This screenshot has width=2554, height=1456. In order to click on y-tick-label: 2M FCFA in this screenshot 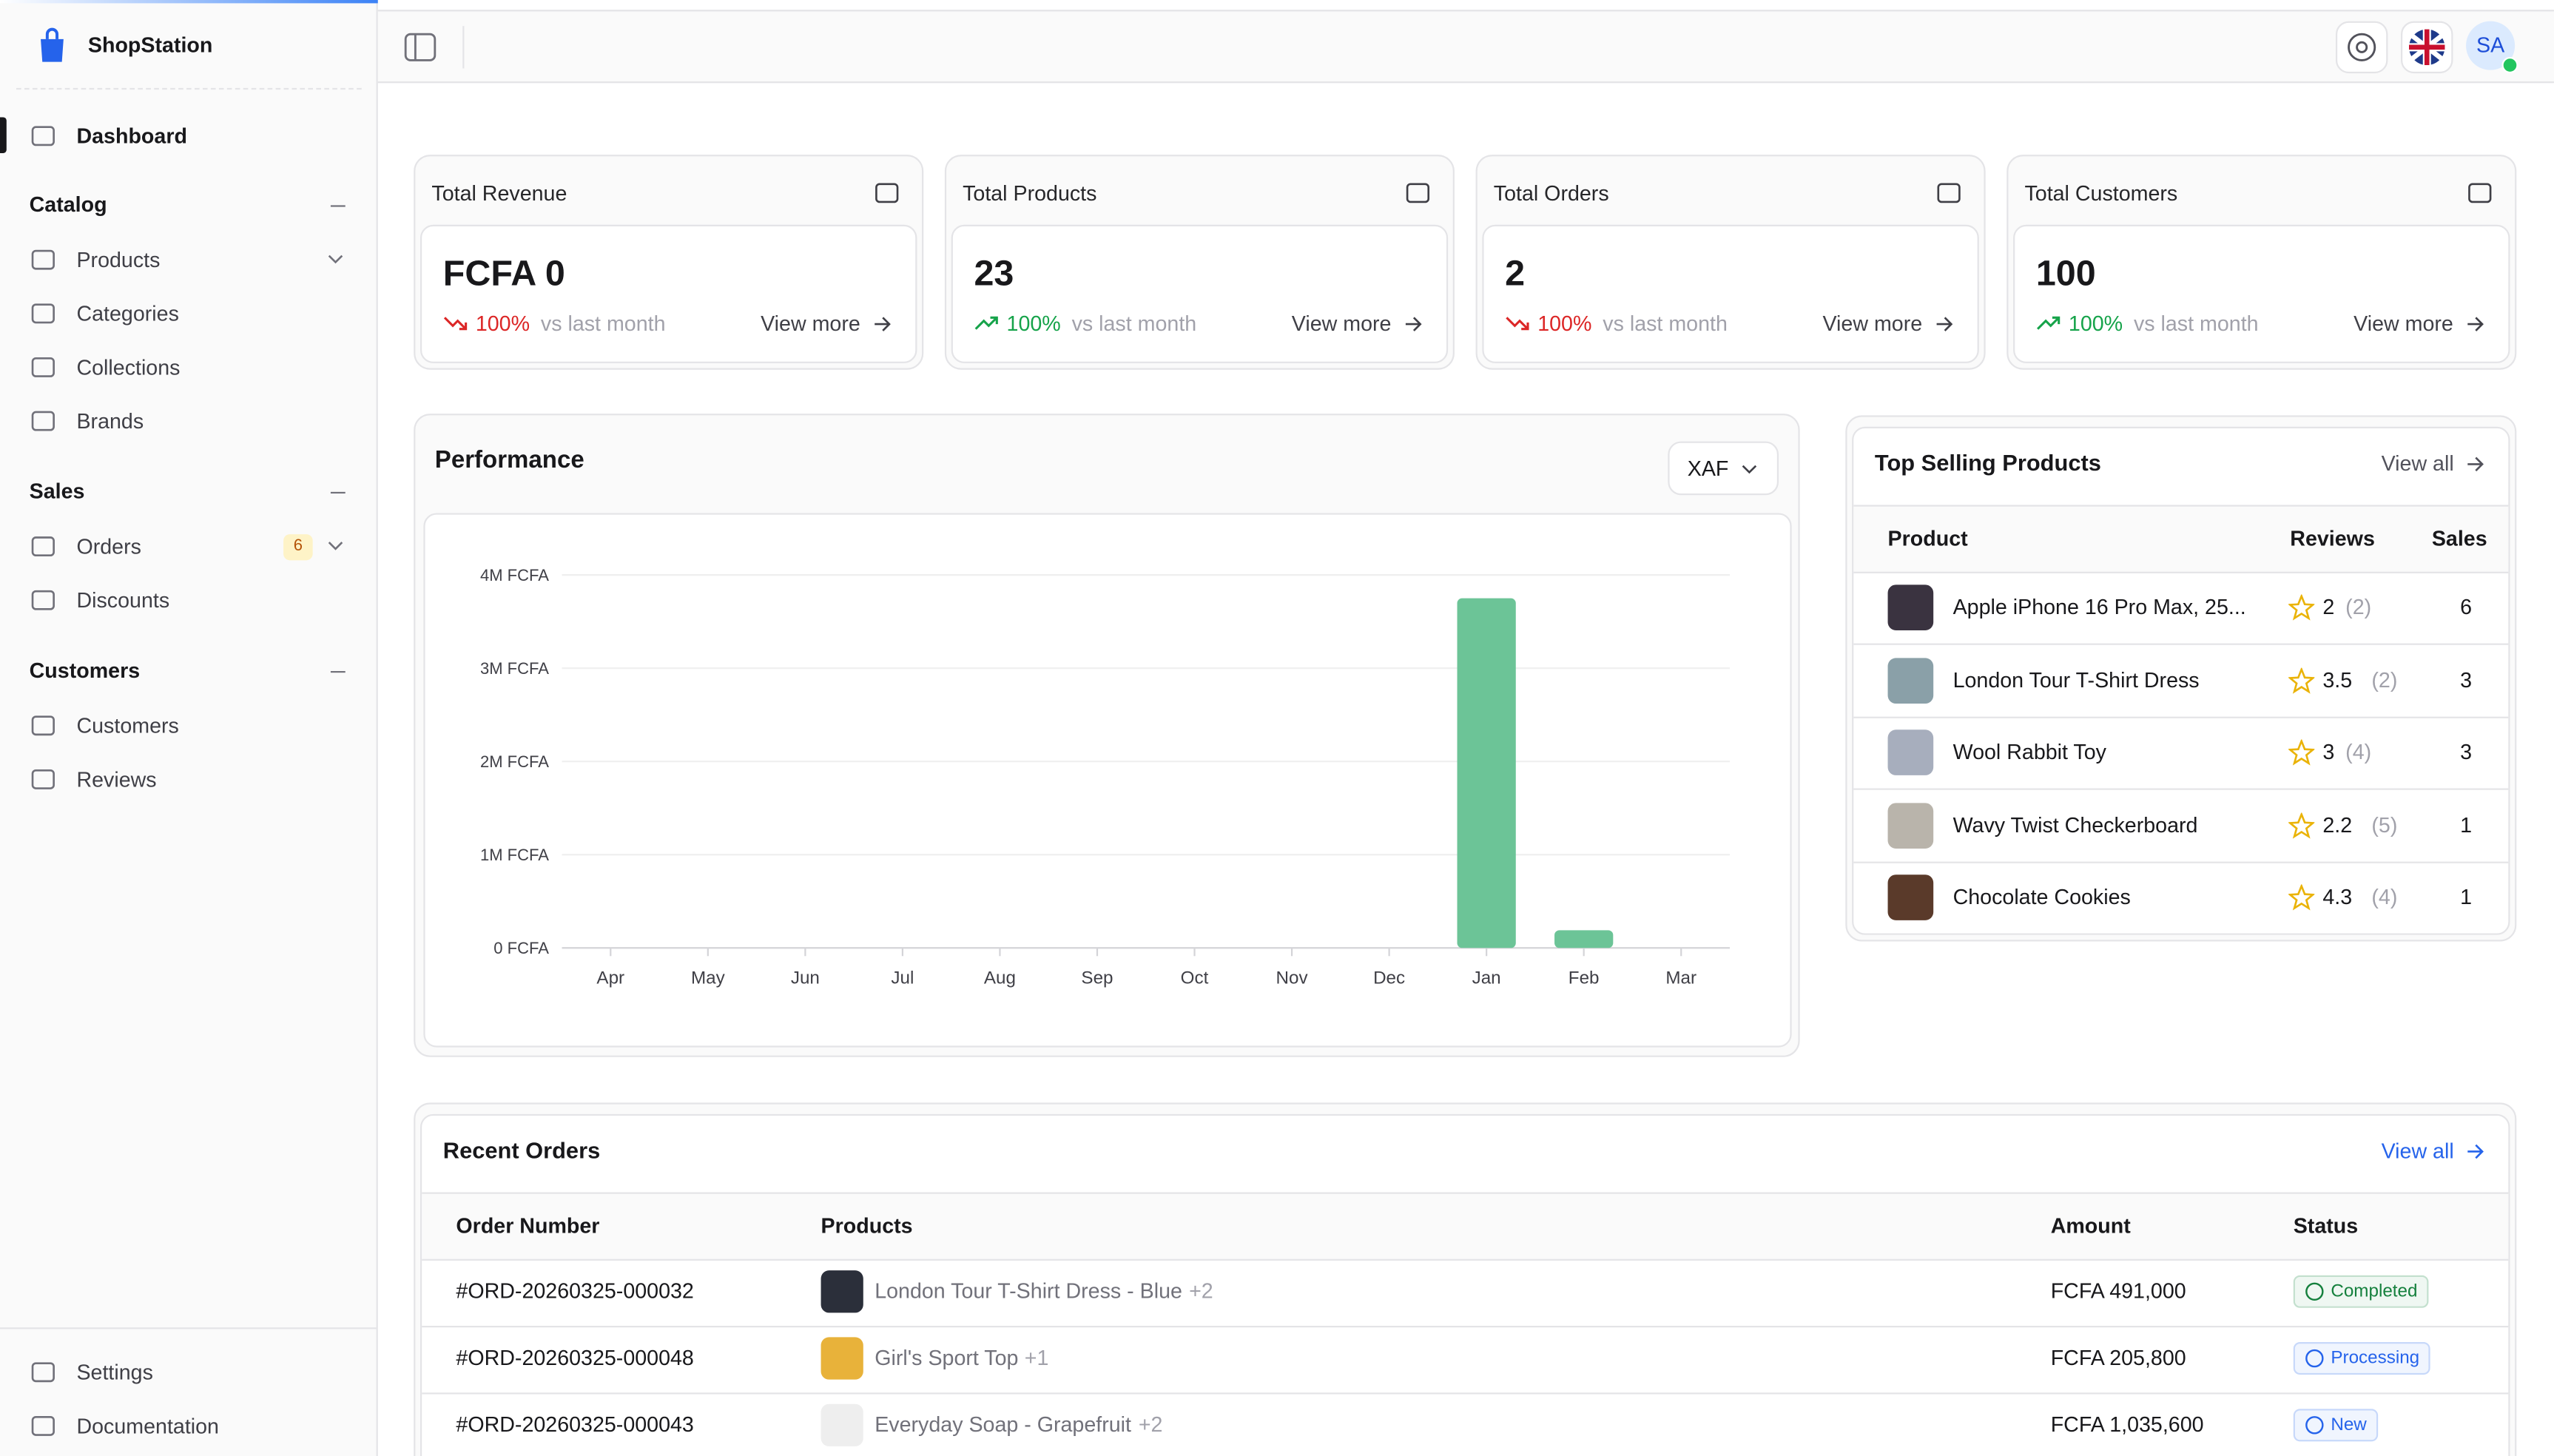, I will do `click(514, 761)`.